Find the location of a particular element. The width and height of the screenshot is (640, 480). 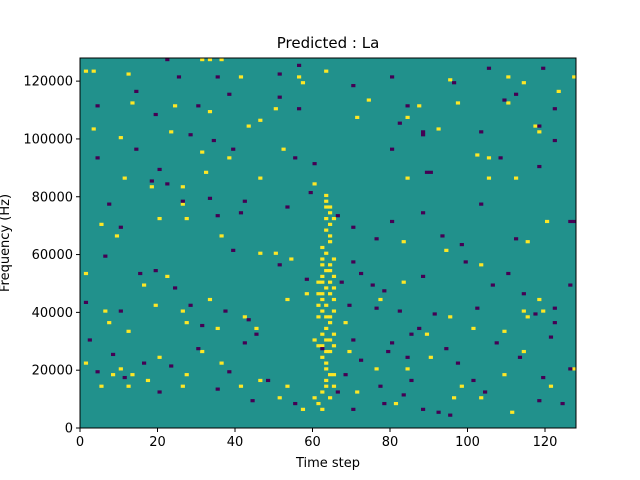

y-tick-label: 80000 is located at coordinates (52, 197).